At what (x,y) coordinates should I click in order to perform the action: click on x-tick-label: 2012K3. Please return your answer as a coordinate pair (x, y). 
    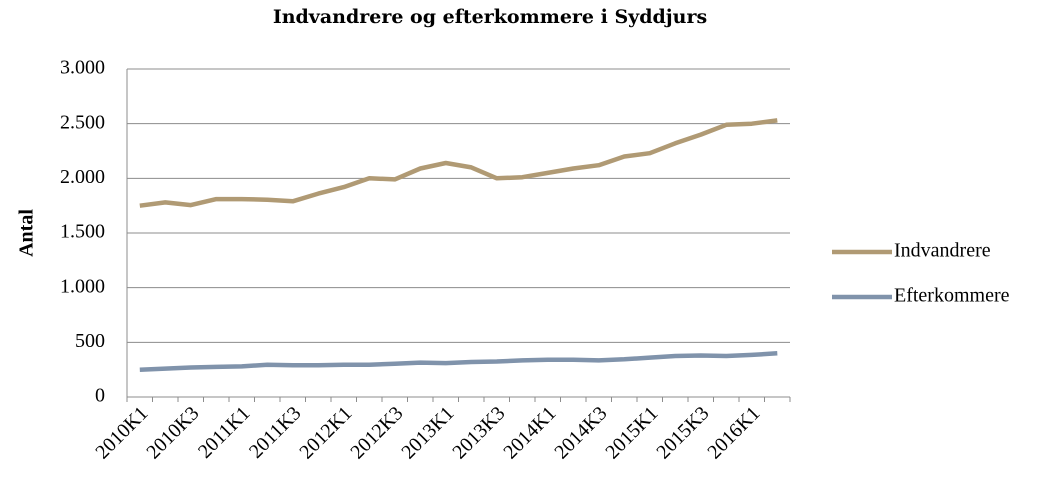
    Looking at the image, I should click on (376, 432).